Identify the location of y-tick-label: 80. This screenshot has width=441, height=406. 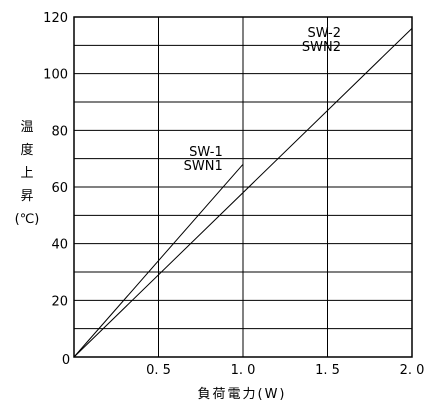
(59, 131).